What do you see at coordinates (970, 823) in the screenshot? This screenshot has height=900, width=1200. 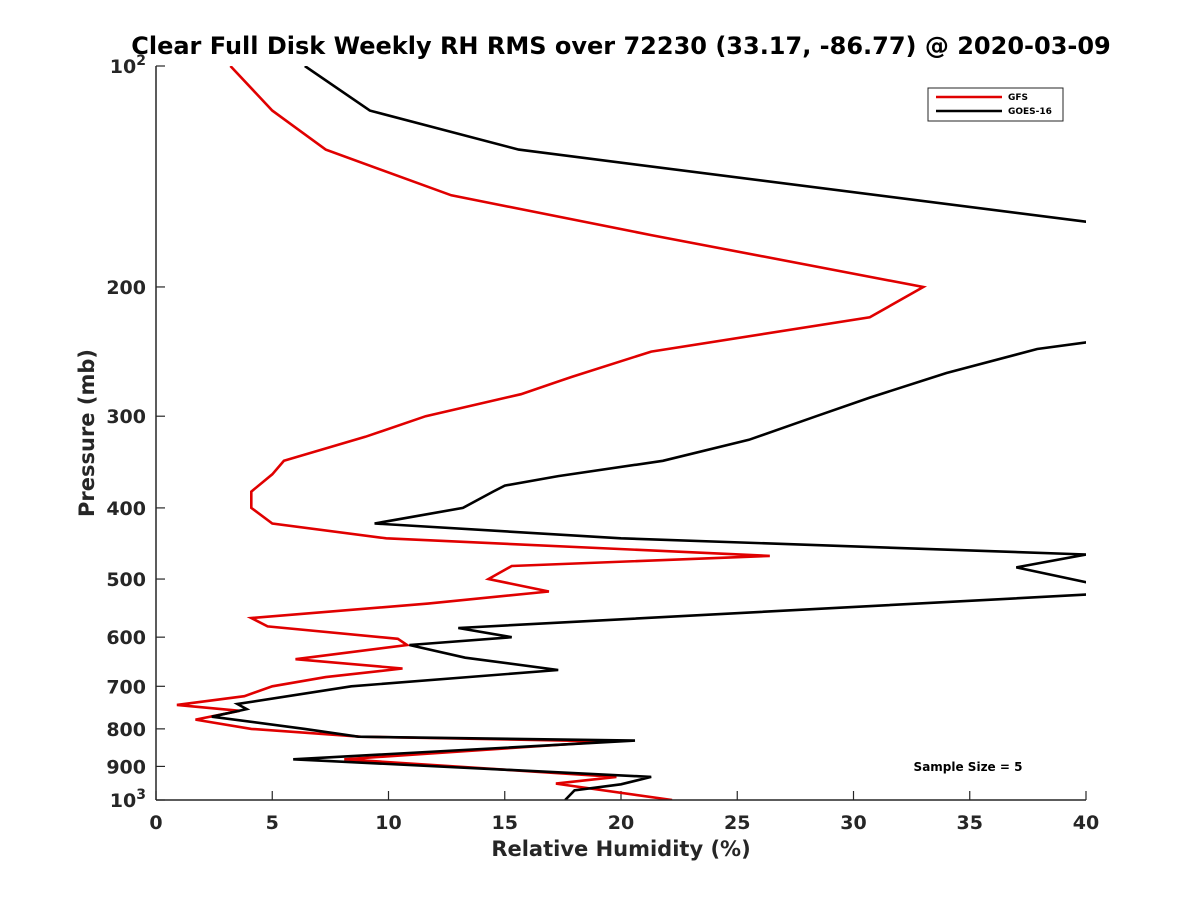 I see `x-tick-label: 35` at bounding box center [970, 823].